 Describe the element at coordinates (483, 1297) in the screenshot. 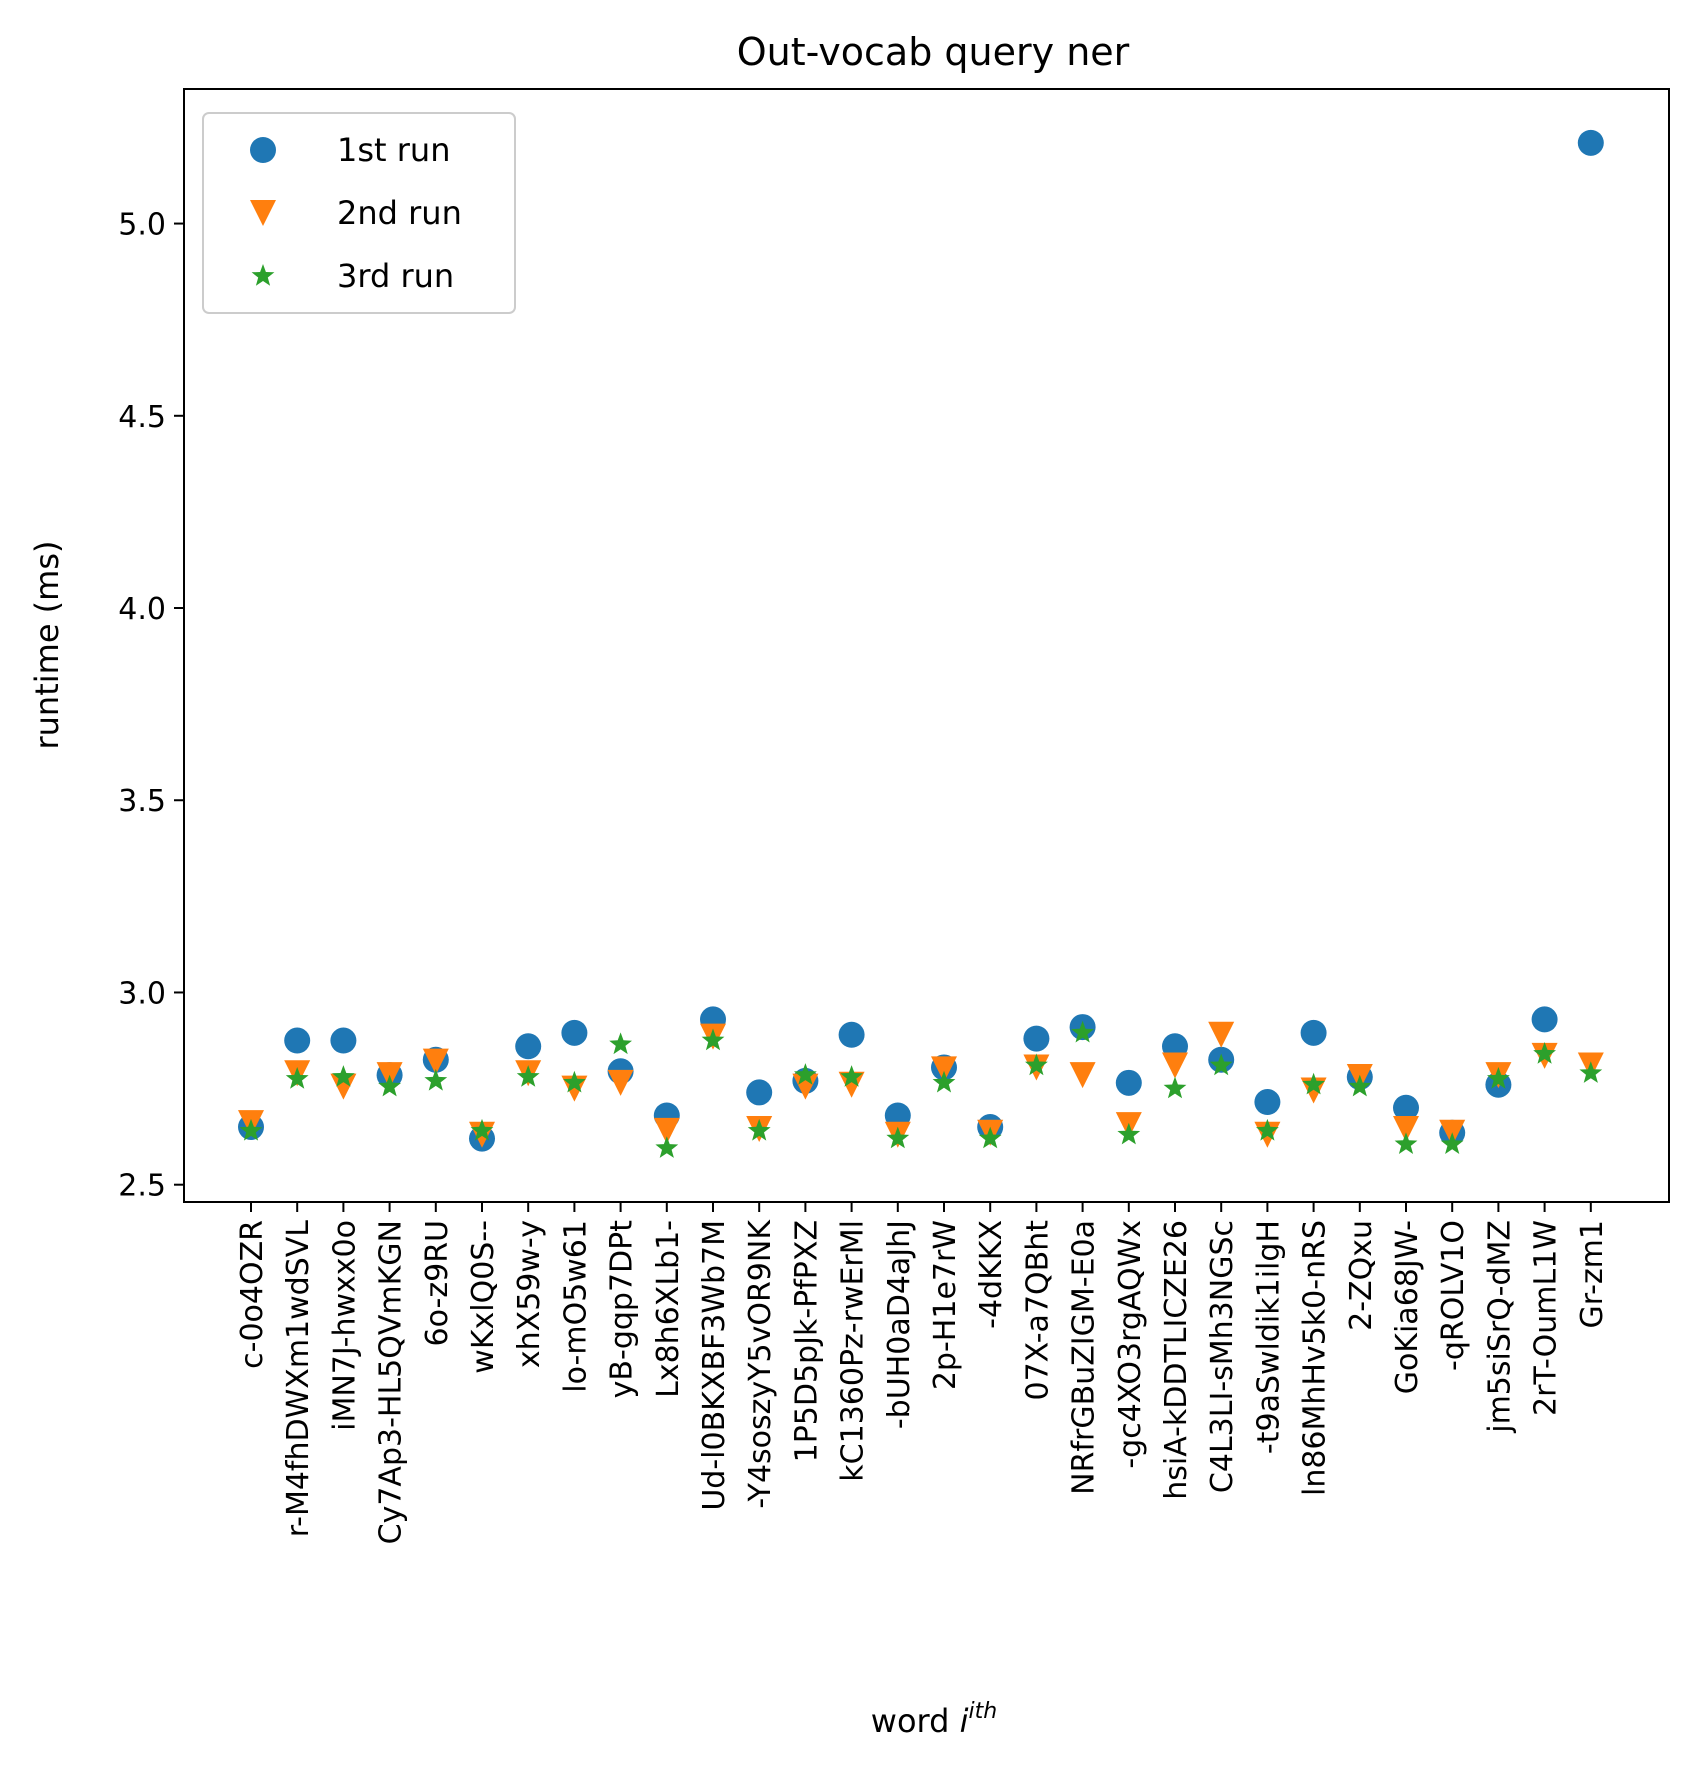

I see `x-tick-label: wKxlQ0S--` at that location.